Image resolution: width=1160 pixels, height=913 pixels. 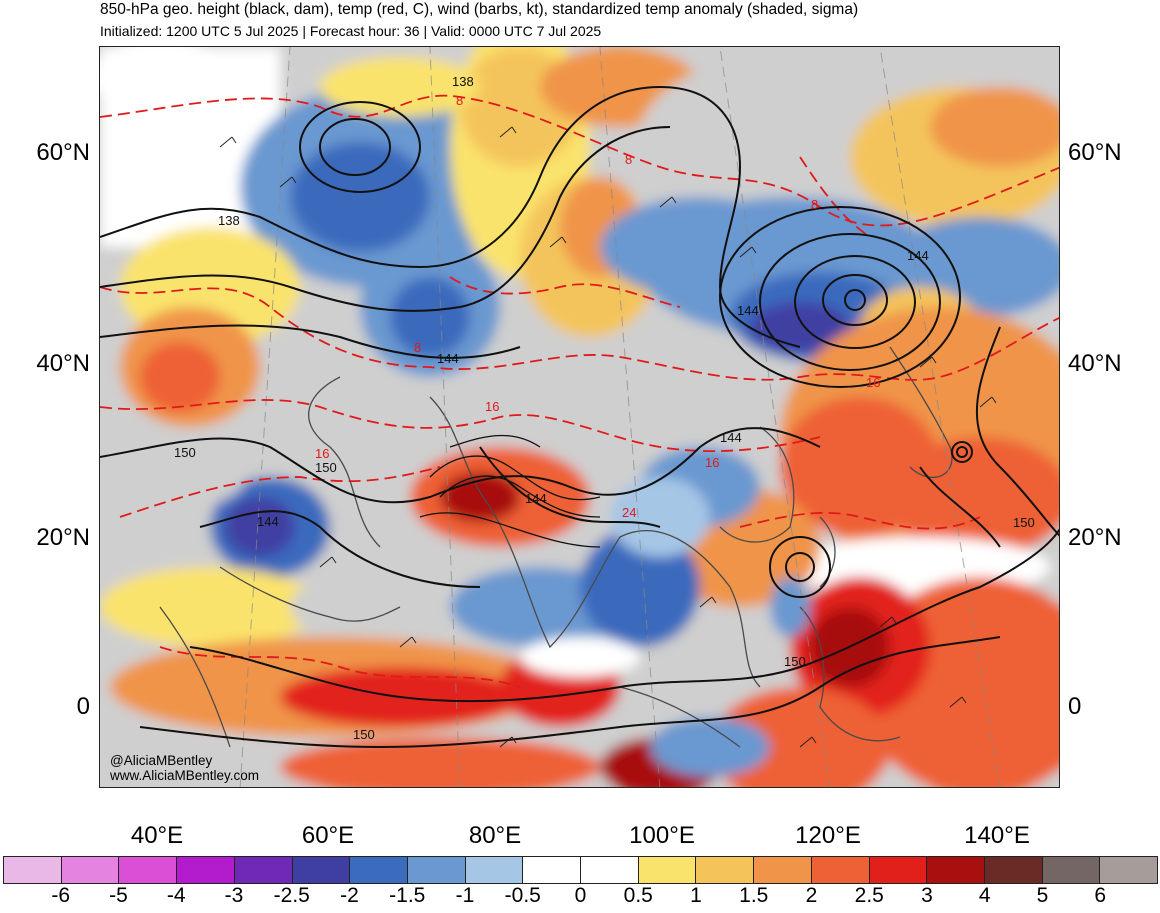 What do you see at coordinates (407, 895) in the screenshot?
I see `colorbar-tick-label: -1.5` at bounding box center [407, 895].